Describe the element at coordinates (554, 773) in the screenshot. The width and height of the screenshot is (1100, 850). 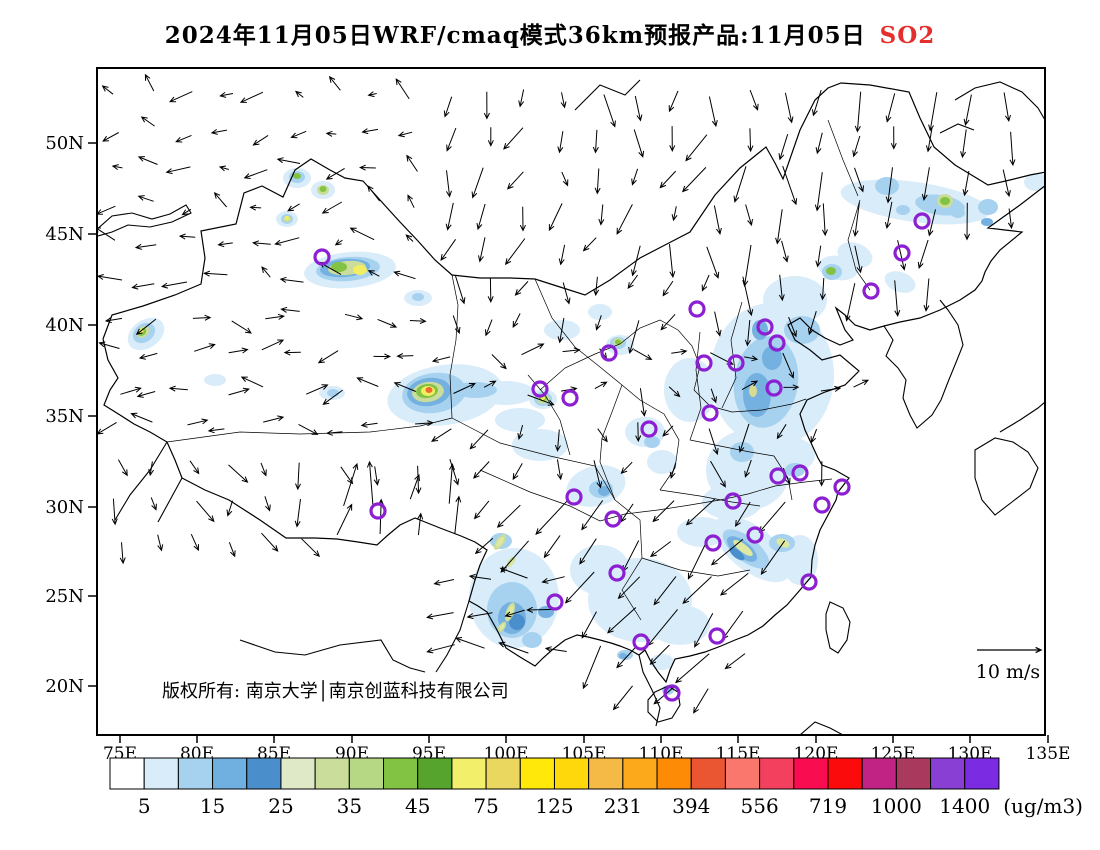
I see `colorbar` at that location.